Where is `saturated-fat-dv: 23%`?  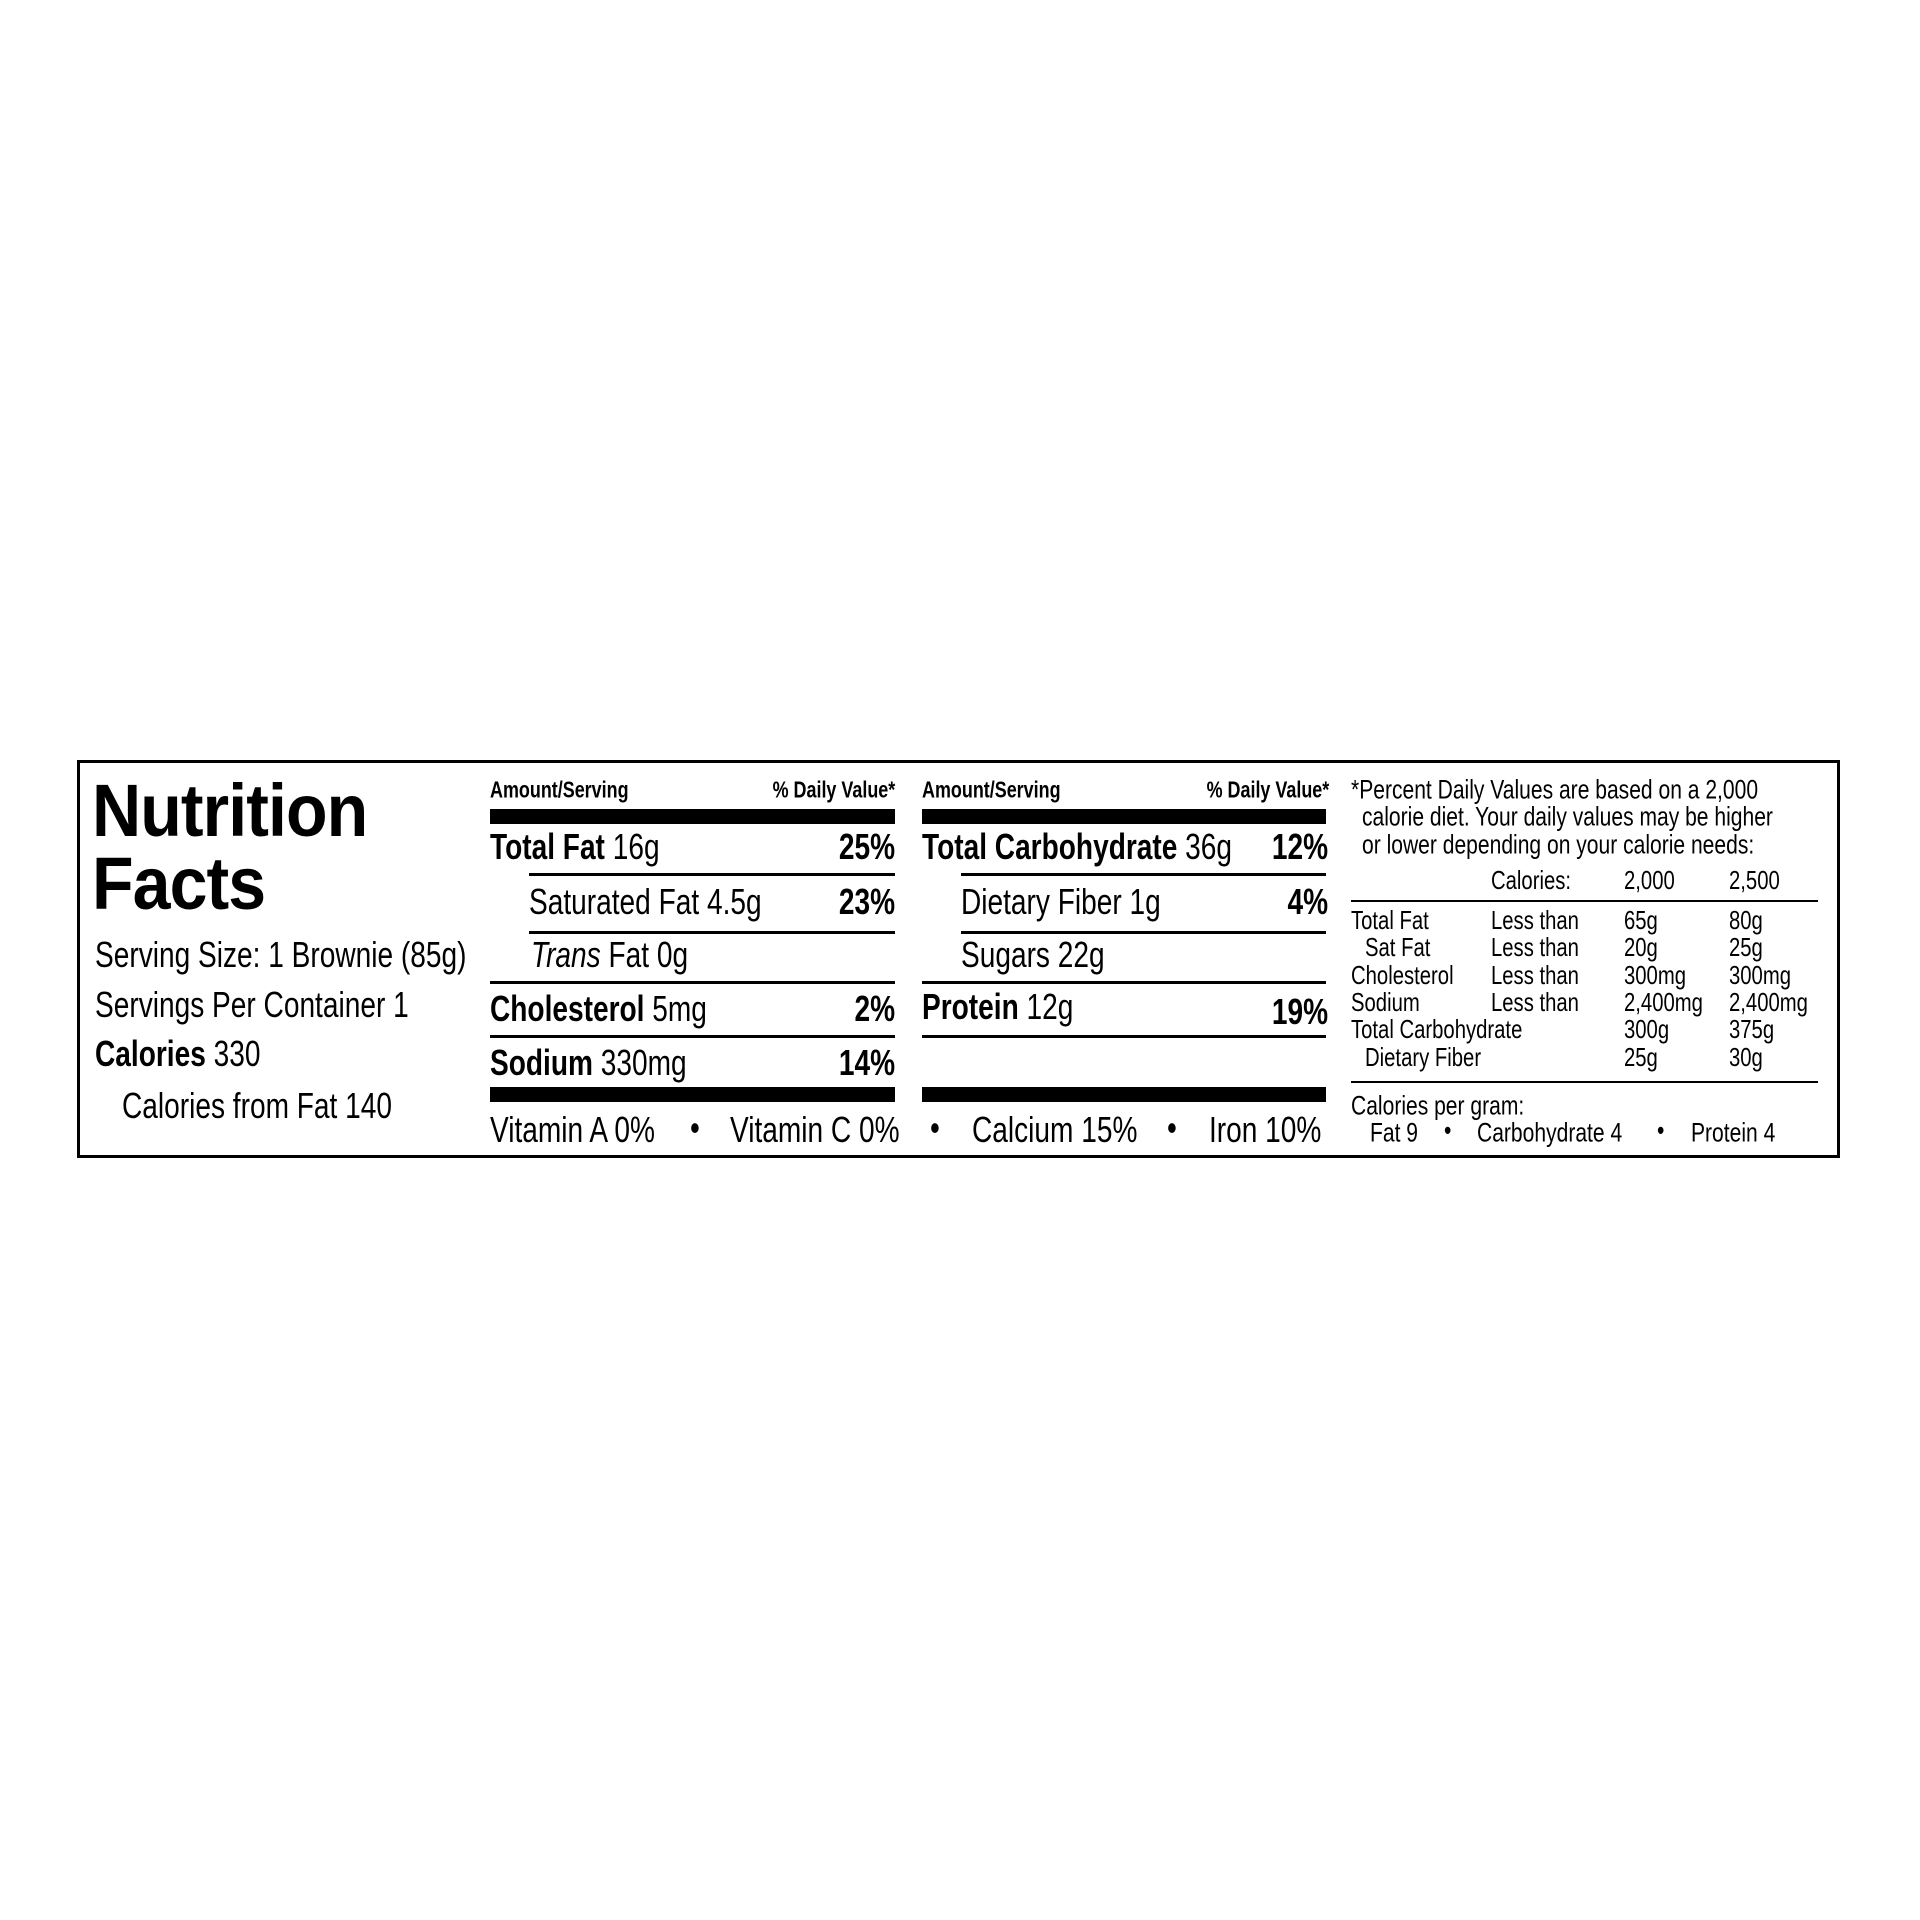
saturated-fat-dv: 23% is located at coordinates (866, 901).